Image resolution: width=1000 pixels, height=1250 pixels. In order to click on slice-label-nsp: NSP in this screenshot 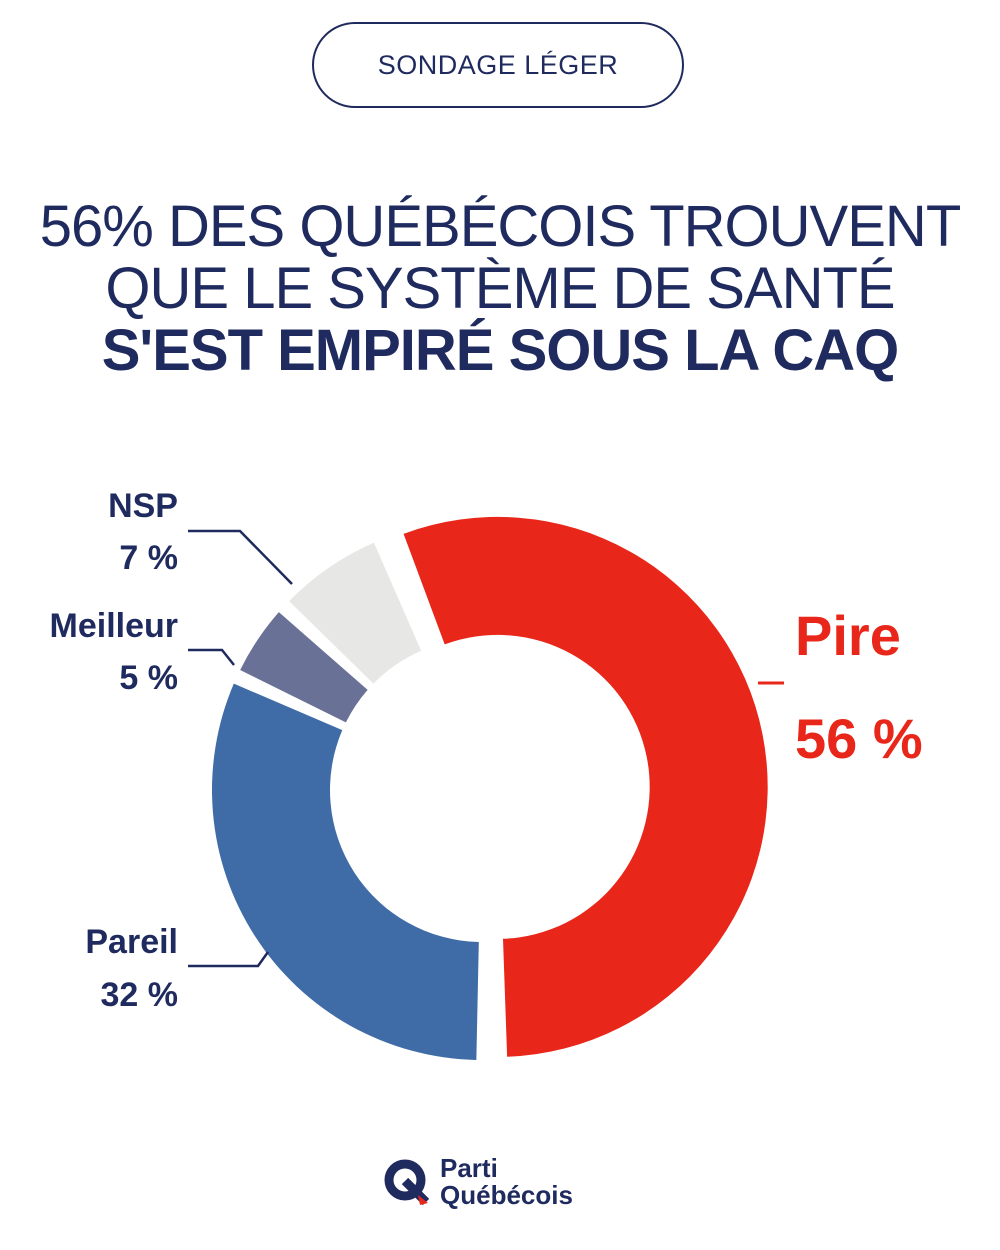, I will do `click(143, 506)`.